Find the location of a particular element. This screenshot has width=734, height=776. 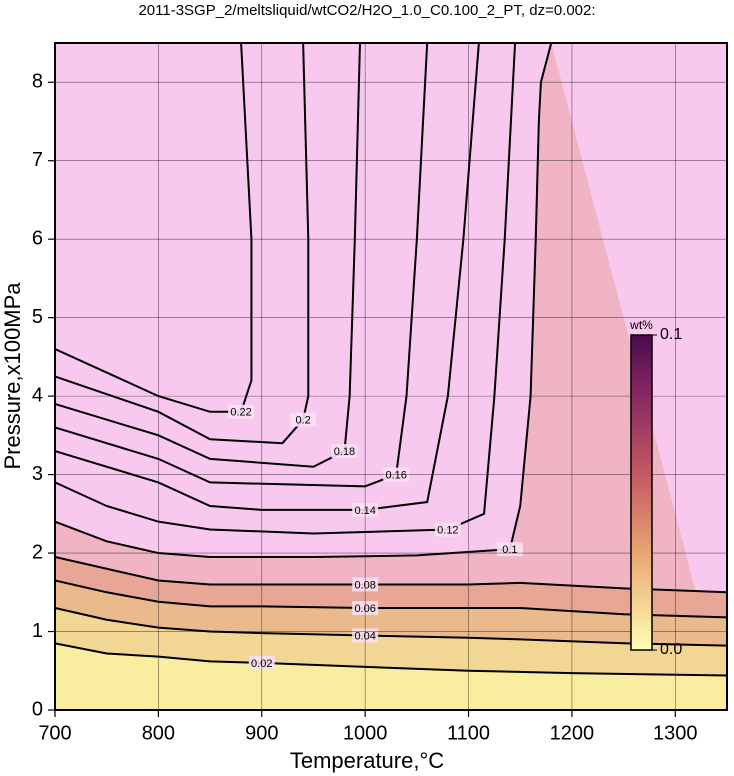

x-tick-label: 1300 is located at coordinates (675, 733).